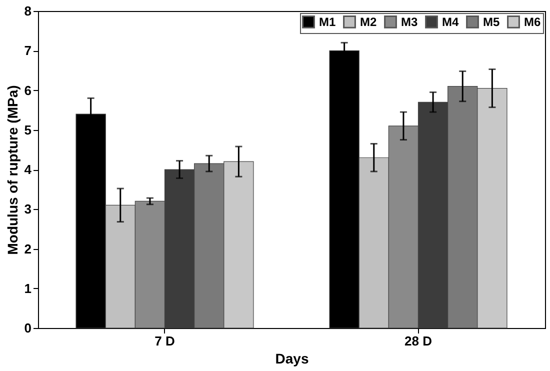  Describe the element at coordinates (12, 170) in the screenshot. I see `y-axis-title: Modulus of rupture (MPa)` at that location.